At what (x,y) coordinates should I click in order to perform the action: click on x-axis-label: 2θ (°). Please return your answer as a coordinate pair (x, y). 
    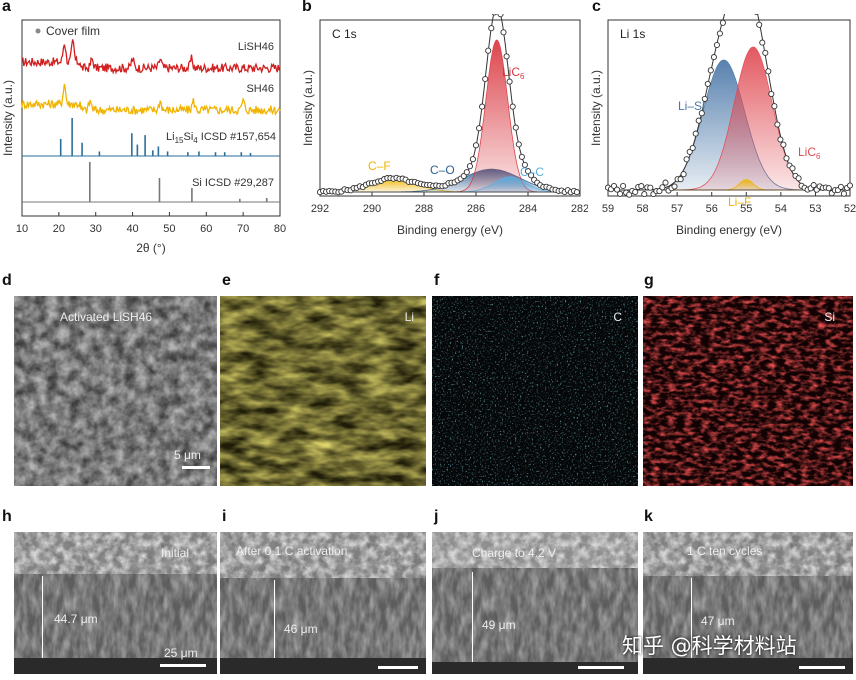
    Looking at the image, I should click on (150, 248).